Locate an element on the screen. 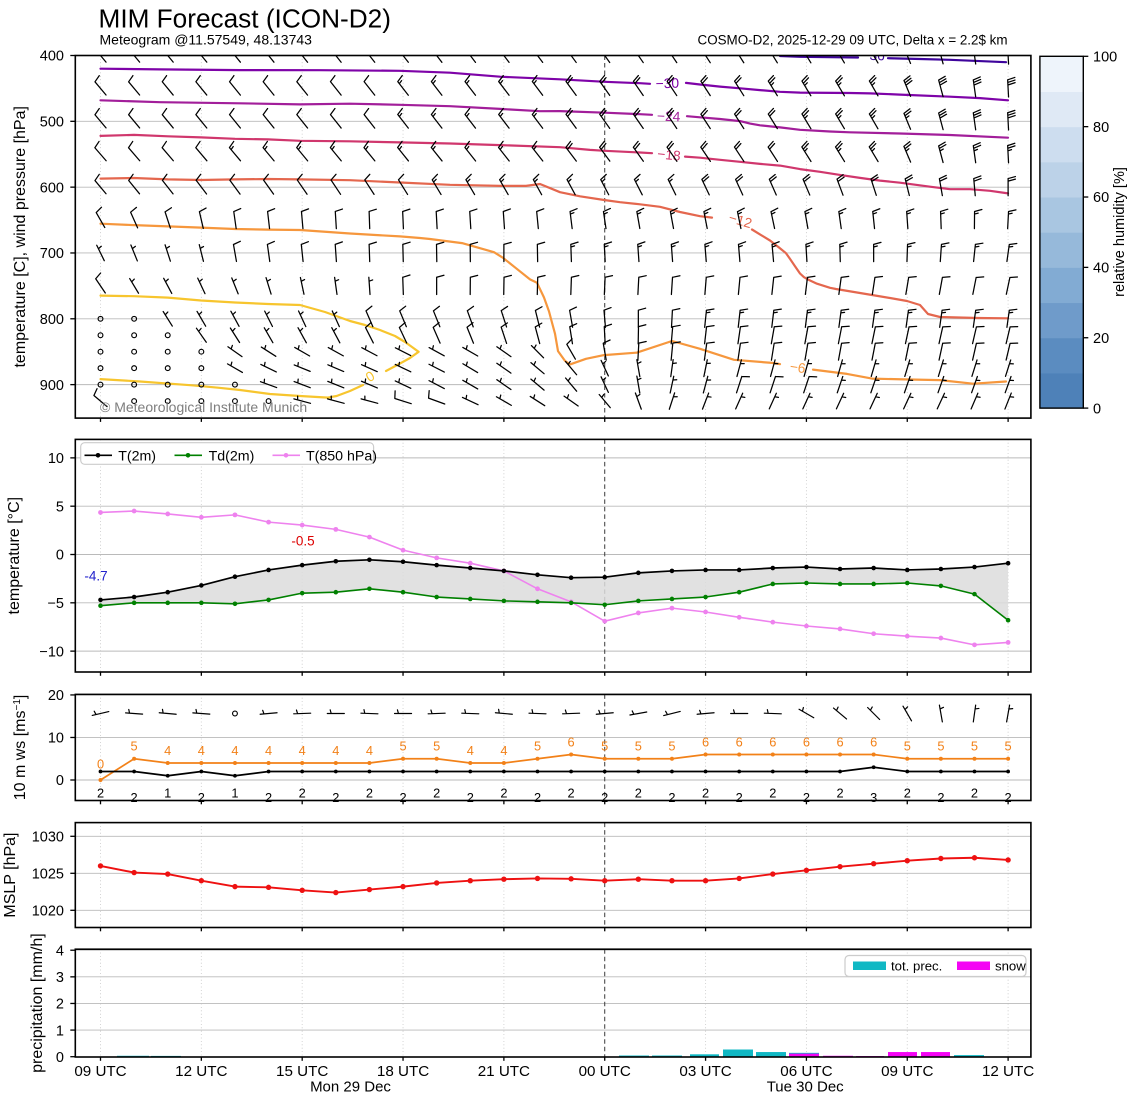  svg-text: 40 is located at coordinates (1101, 269).